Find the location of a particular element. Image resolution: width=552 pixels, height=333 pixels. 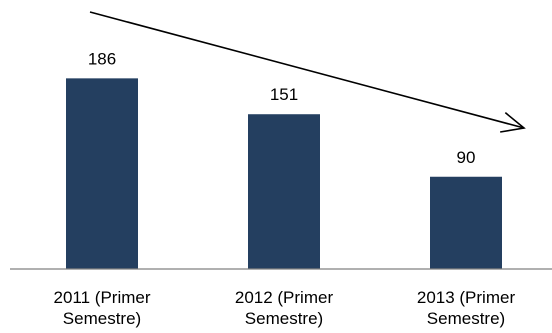

category-label-2: 2013 (Primer Semestre) is located at coordinates (466, 308).